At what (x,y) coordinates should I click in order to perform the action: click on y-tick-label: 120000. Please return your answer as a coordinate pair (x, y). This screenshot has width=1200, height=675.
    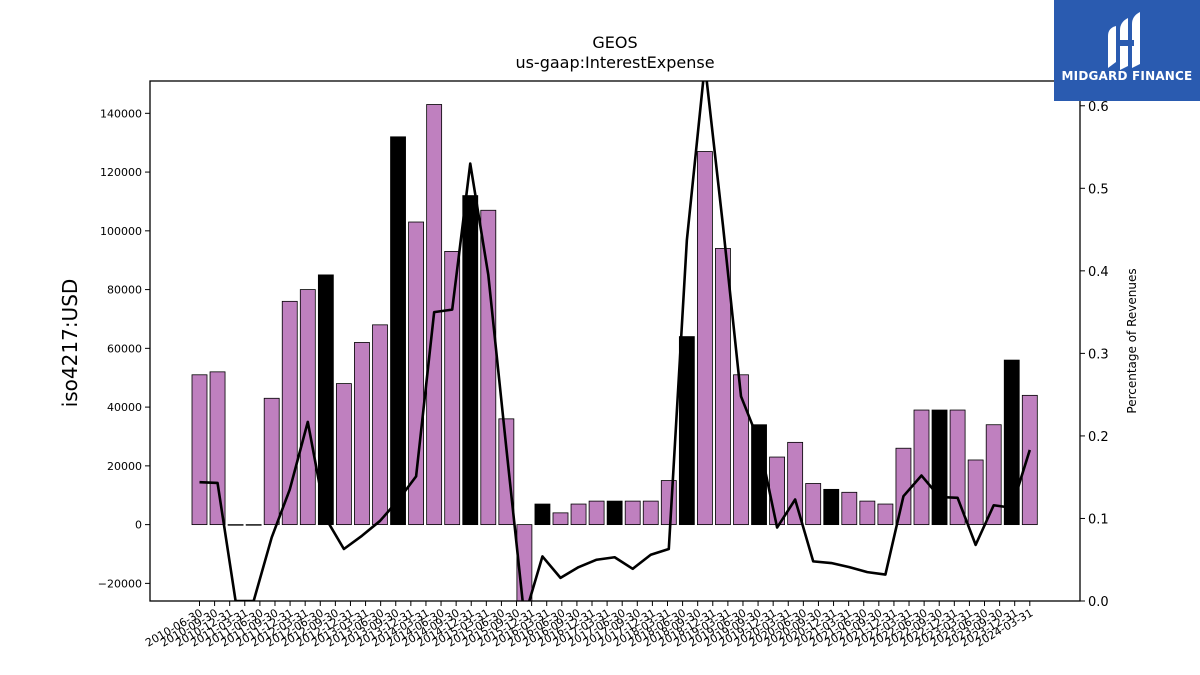
    Looking at the image, I should click on (121, 172).